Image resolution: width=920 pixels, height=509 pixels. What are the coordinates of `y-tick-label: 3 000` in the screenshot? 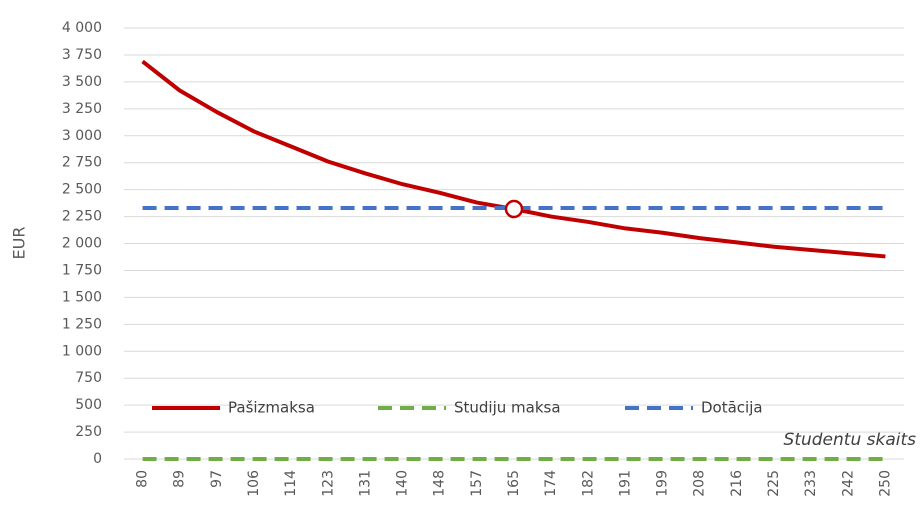 It's located at (82, 136).